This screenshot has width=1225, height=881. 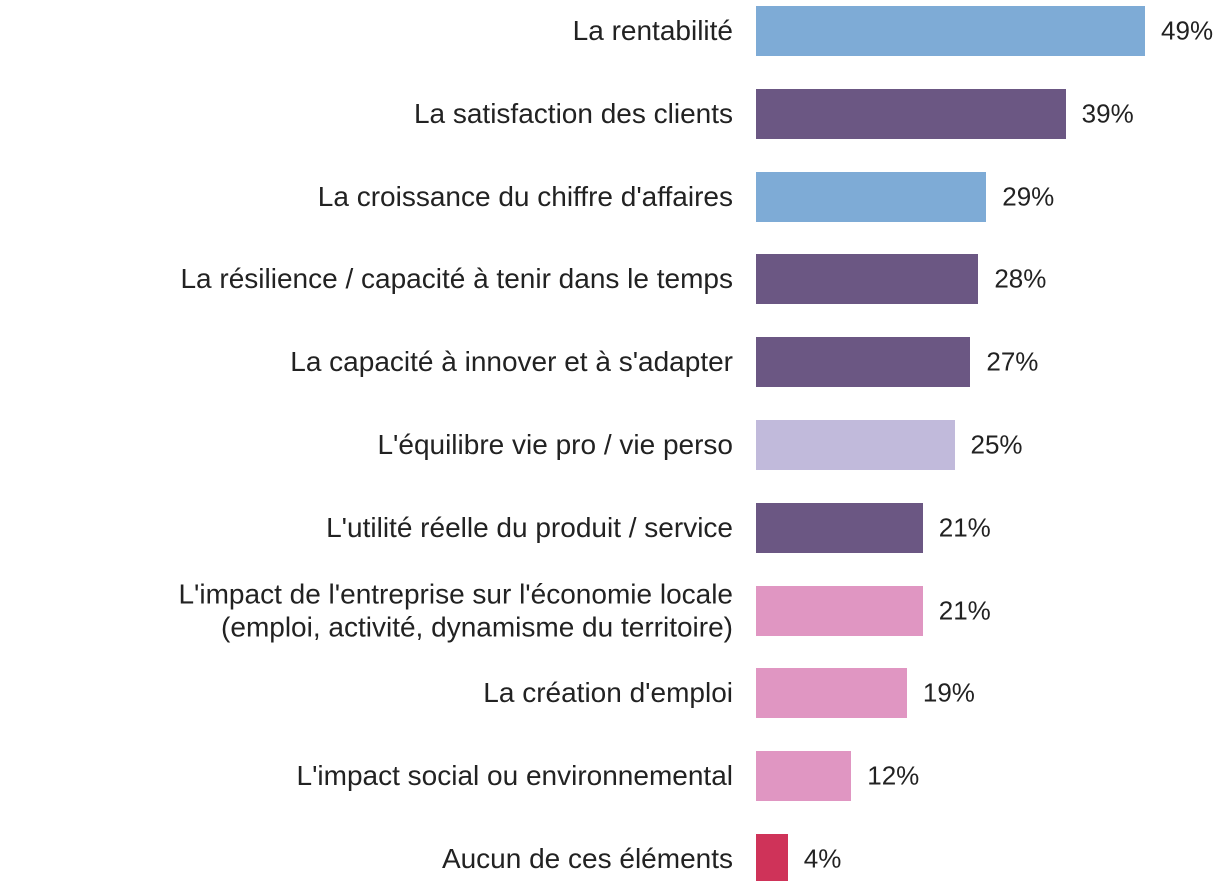 I want to click on category-label: L'équilibre vie pro / vie perso, so click(x=555, y=445).